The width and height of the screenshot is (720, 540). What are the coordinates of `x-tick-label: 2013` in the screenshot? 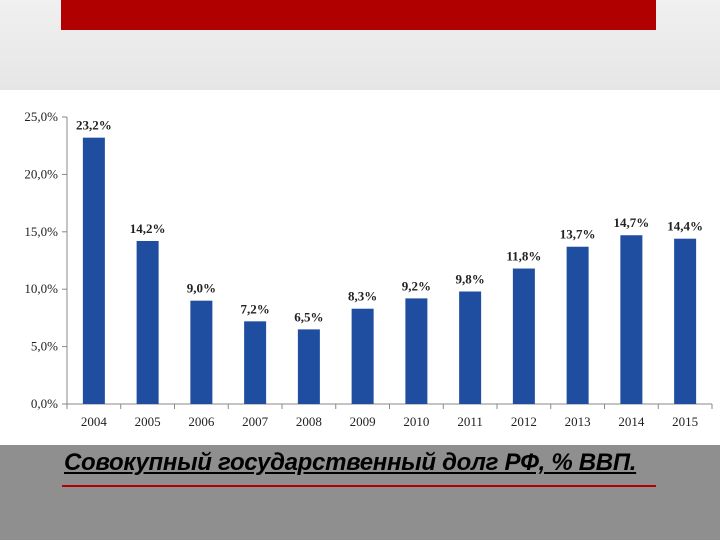 It's located at (578, 421).